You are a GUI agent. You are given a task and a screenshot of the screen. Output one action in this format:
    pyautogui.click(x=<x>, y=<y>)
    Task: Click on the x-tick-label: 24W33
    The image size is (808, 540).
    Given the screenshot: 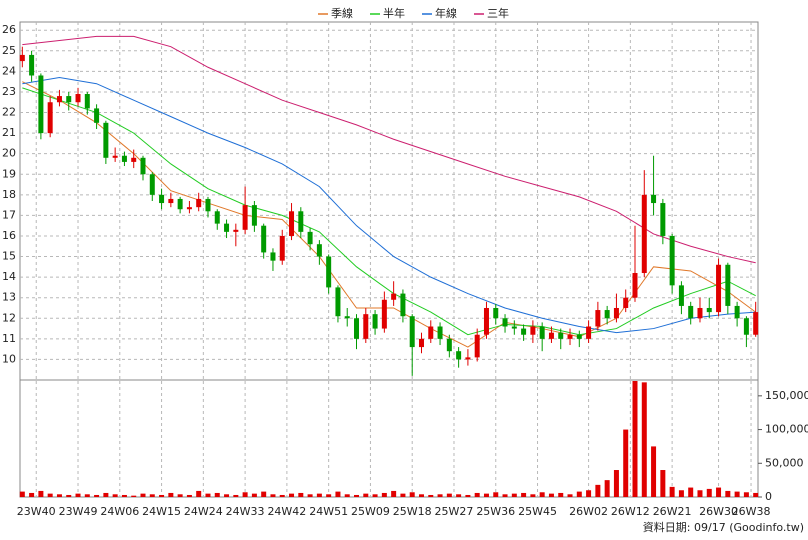 What is the action you would take?
    pyautogui.click(x=245, y=511)
    